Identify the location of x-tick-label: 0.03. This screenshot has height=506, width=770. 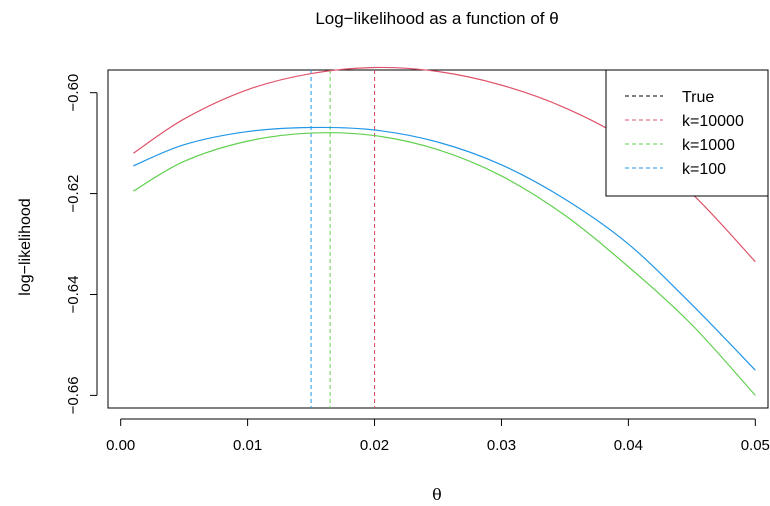
(501, 445).